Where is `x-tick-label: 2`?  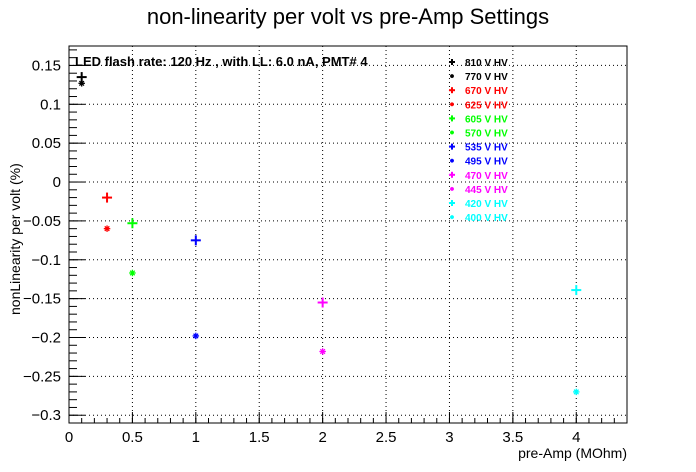 x-tick-label: 2 is located at coordinates (322, 437).